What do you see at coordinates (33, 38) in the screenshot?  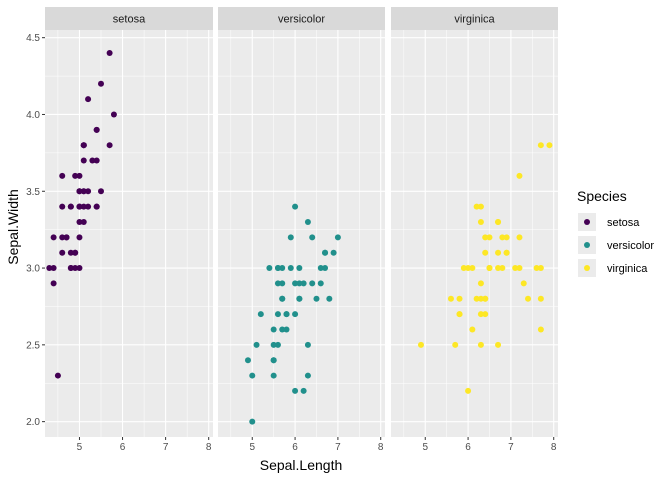 I see `y-tick-label: 4.5` at bounding box center [33, 38].